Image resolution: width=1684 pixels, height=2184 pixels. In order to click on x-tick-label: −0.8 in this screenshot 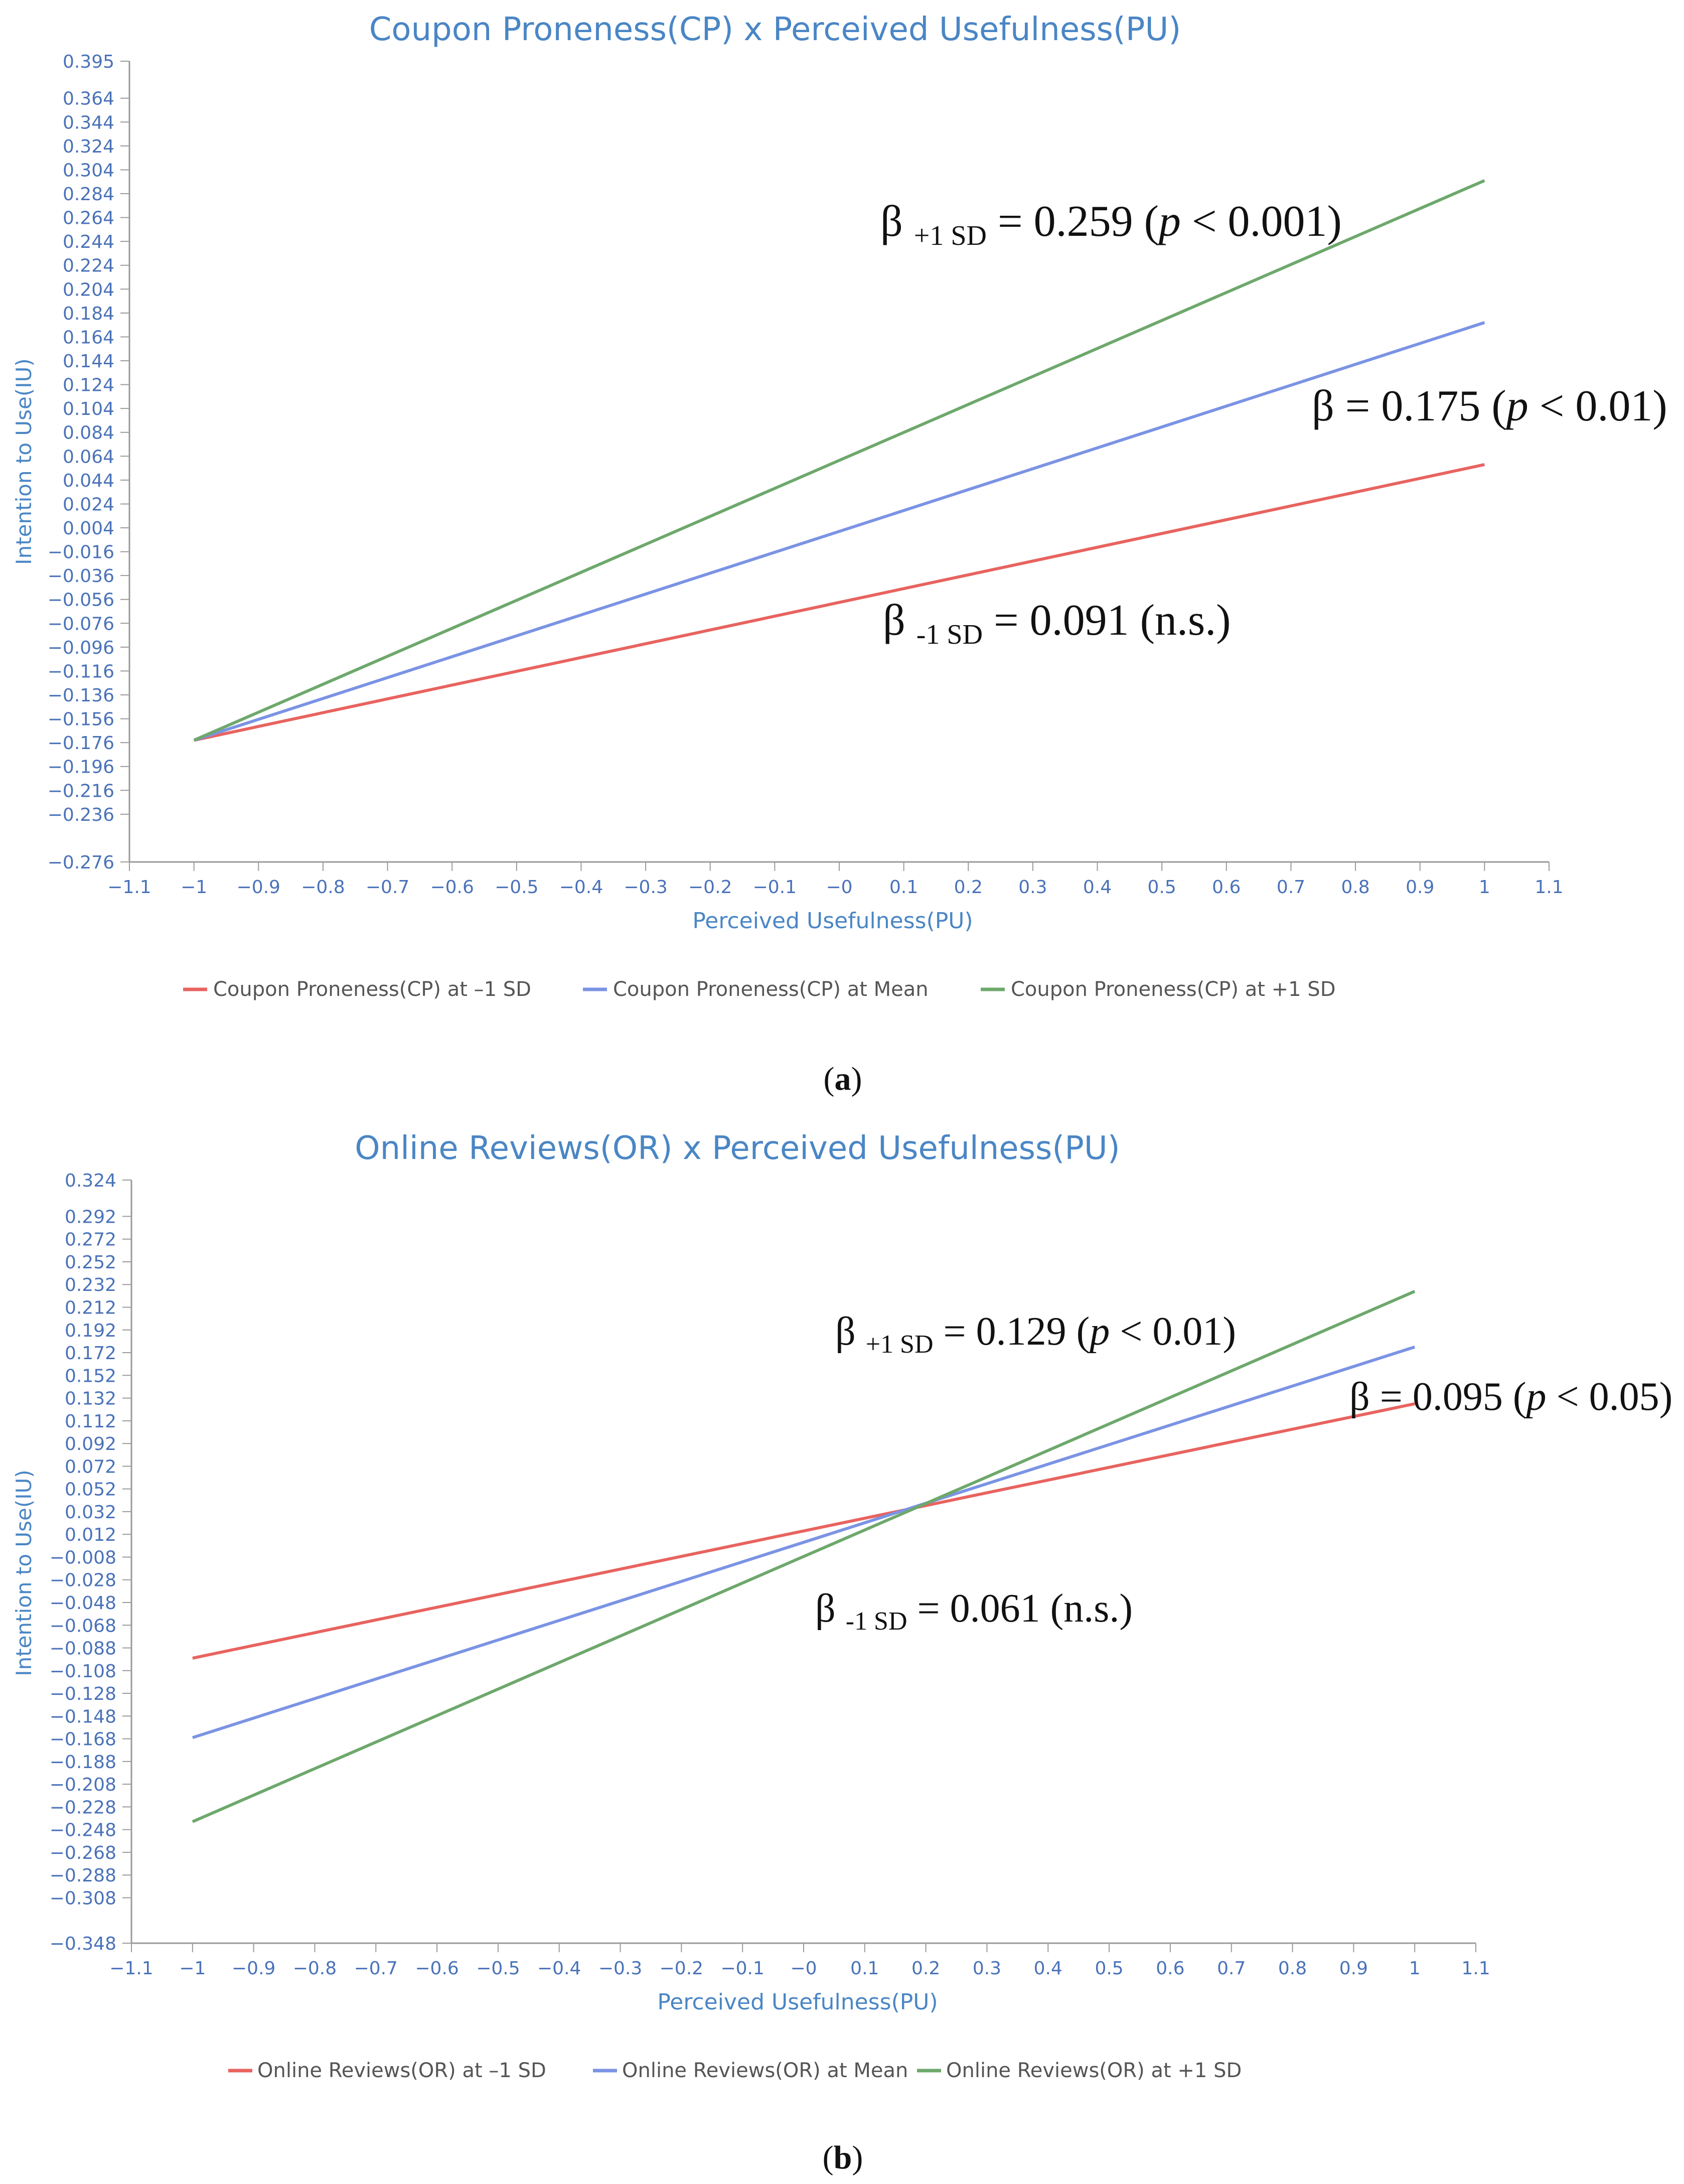, I will do `click(315, 1968)`.